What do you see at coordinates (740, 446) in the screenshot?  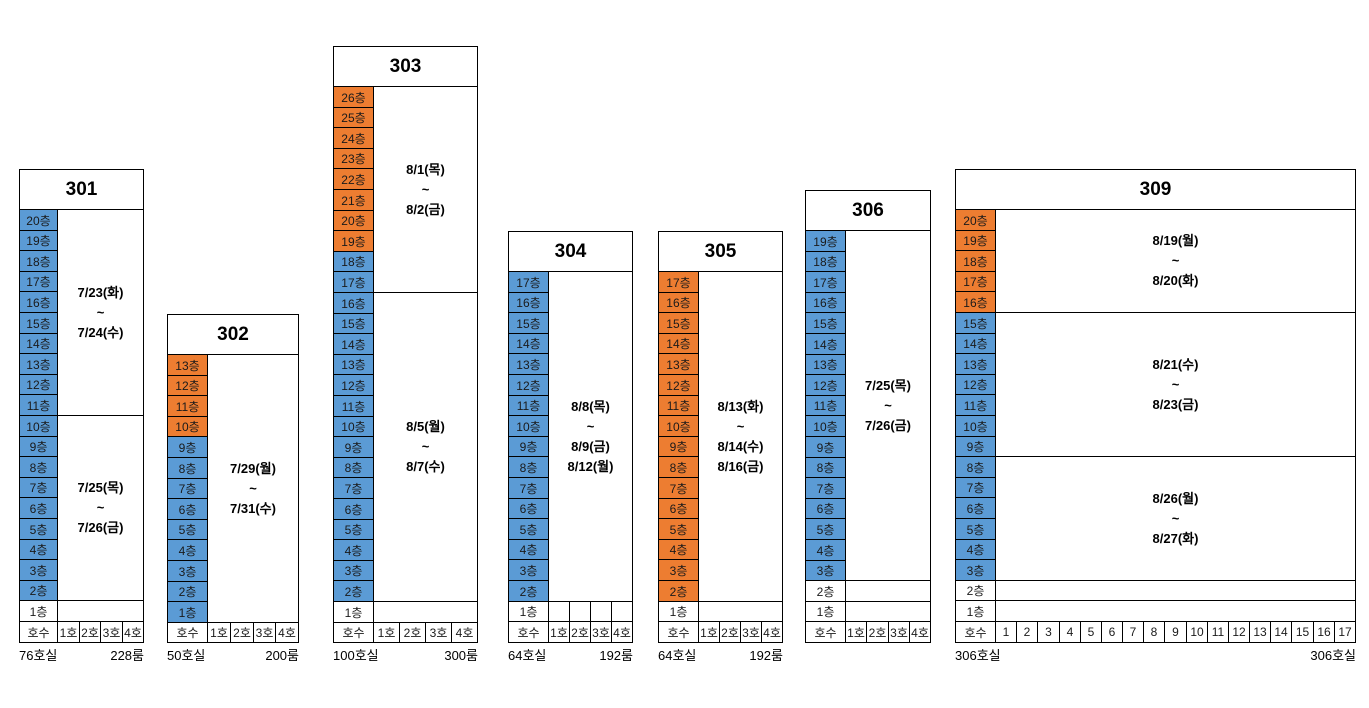 I see `schedule-date-line: 8/14(수)` at bounding box center [740, 446].